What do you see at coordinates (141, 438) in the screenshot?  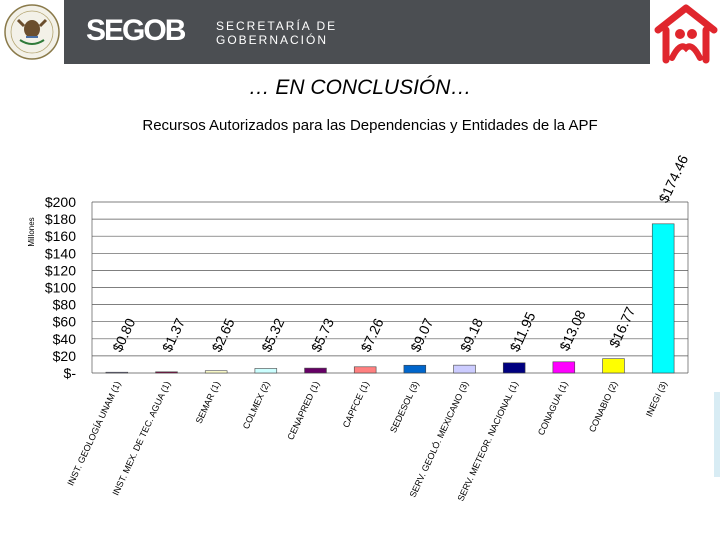 I see `category-label: INST. MEX. DE TEC. AGUA (1)` at bounding box center [141, 438].